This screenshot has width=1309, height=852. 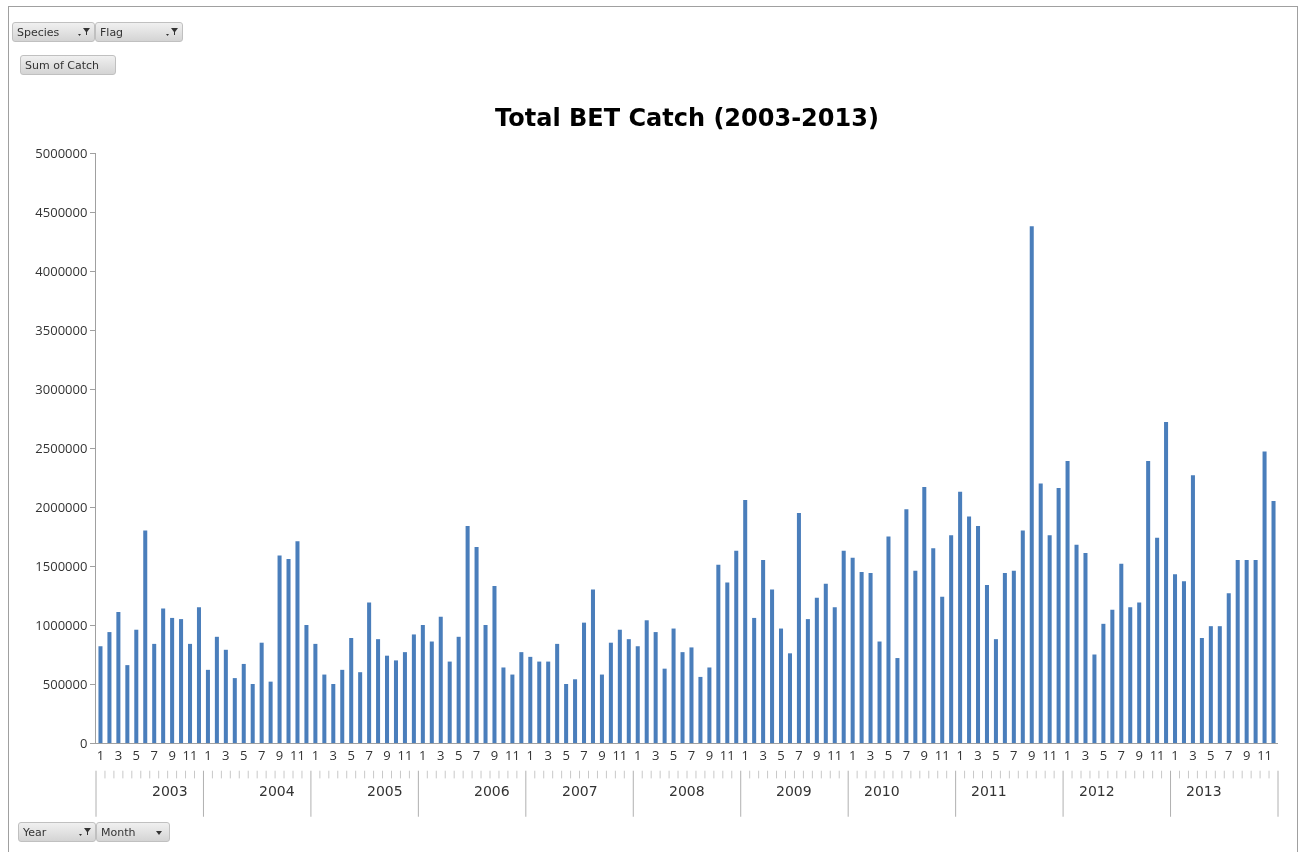 What do you see at coordinates (170, 791) in the screenshot?
I see `text: 2003` at bounding box center [170, 791].